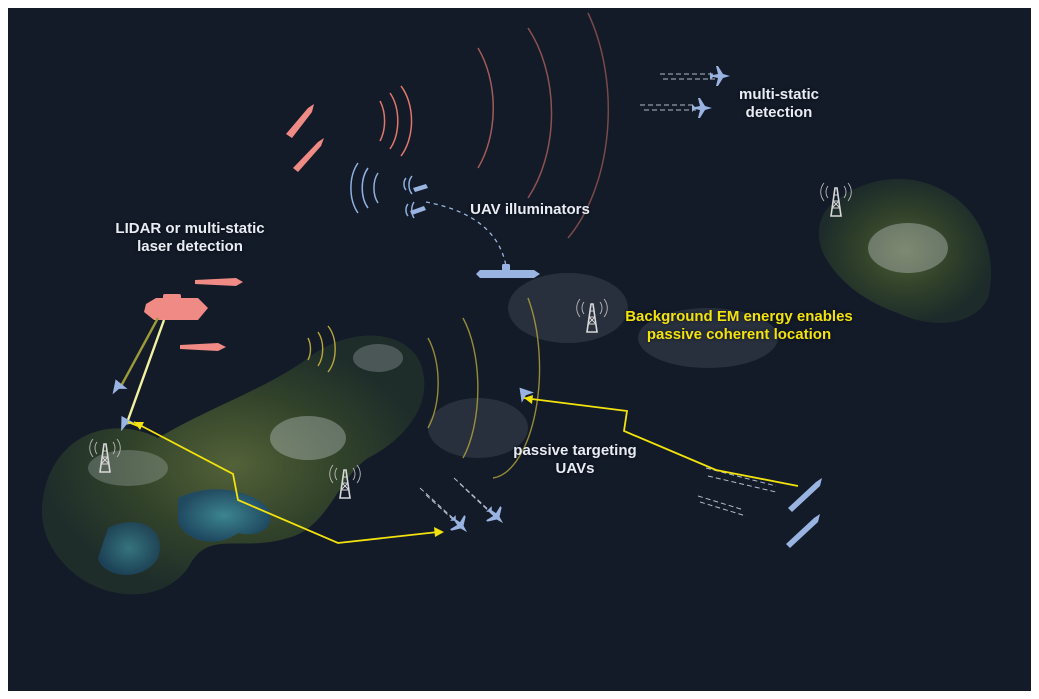 Image resolution: width=1039 pixels, height=699 pixels. I want to click on island-east, so click(905, 250).